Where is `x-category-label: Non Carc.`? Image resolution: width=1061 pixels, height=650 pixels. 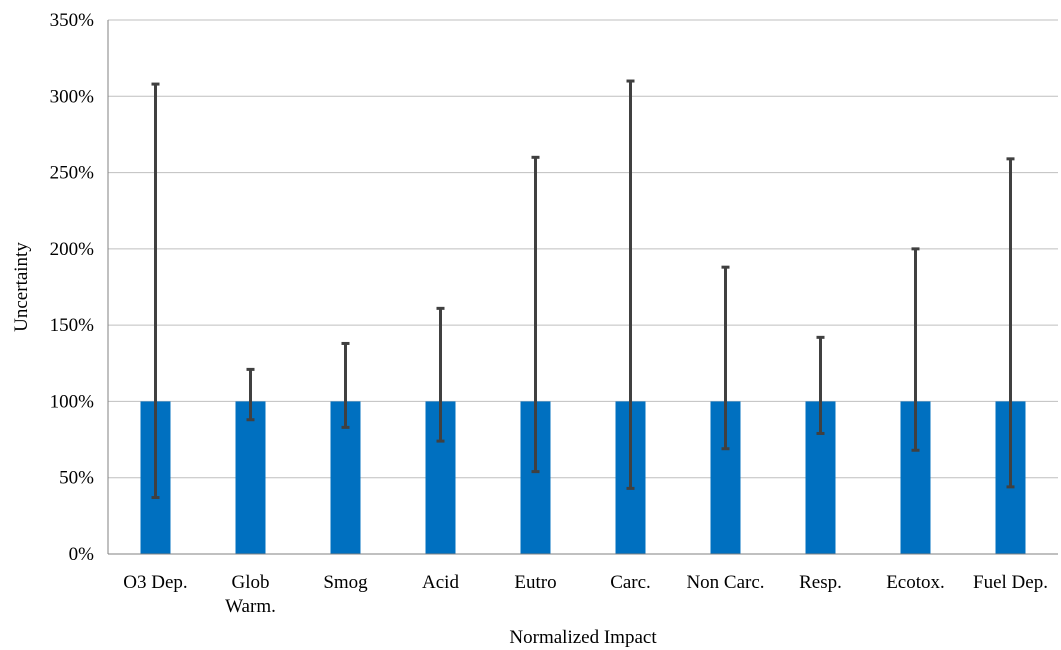
x-category-label: Non Carc. is located at coordinates (725, 582).